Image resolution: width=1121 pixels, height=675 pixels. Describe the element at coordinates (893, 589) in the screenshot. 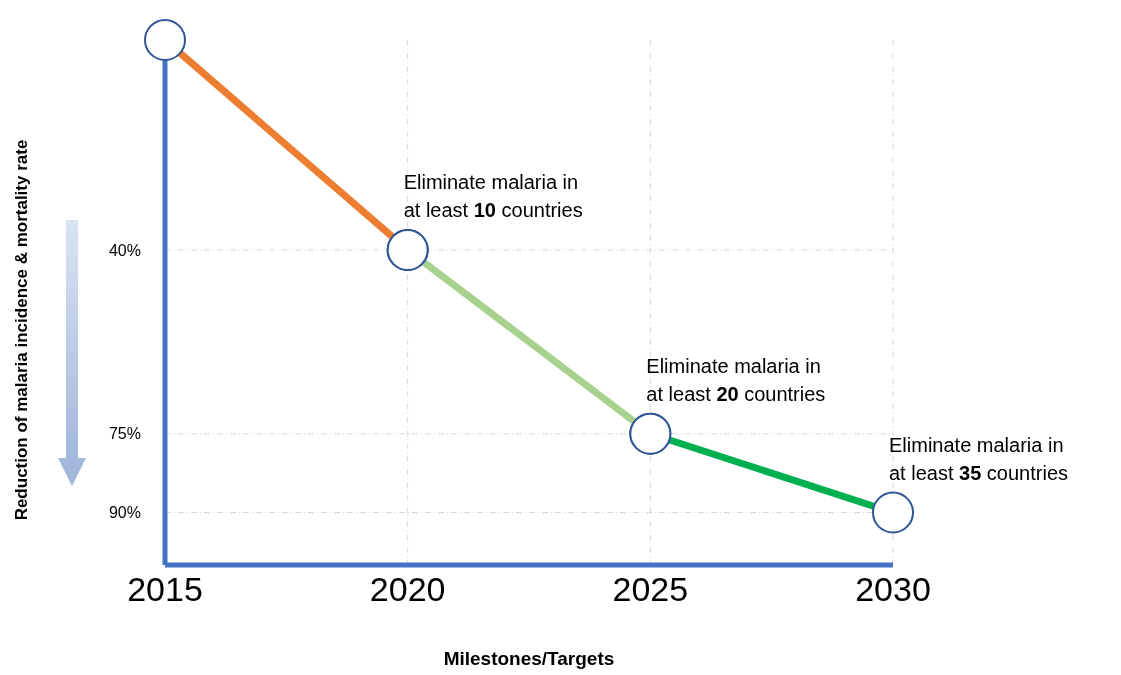

I see `x-tick-label: 2030` at that location.